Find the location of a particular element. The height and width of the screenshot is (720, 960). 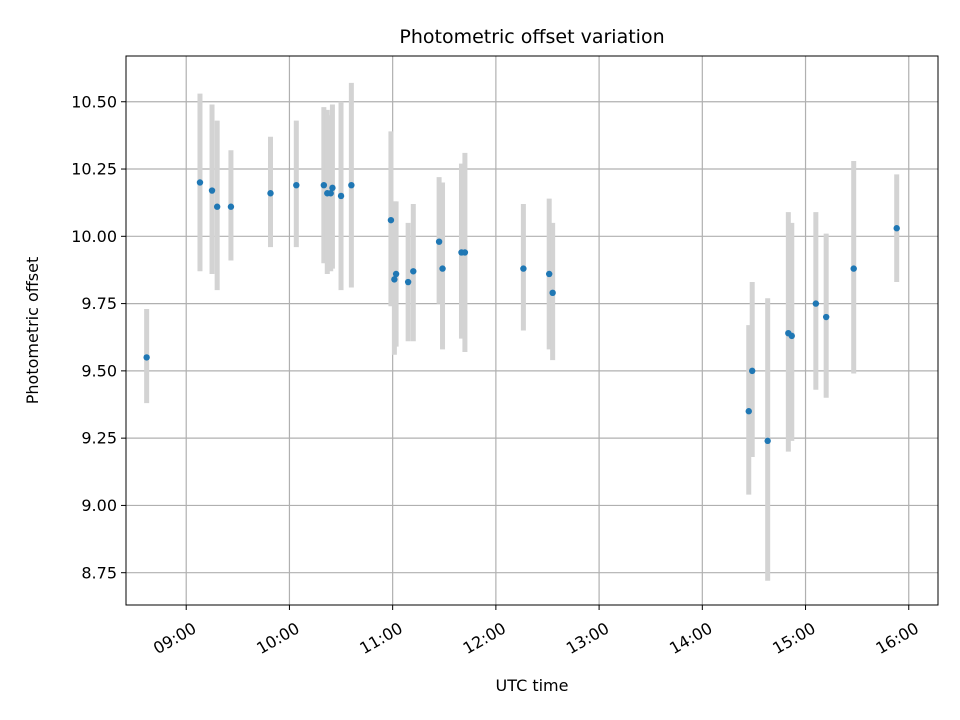

y-tick-label: 9.00 is located at coordinates (99, 505).